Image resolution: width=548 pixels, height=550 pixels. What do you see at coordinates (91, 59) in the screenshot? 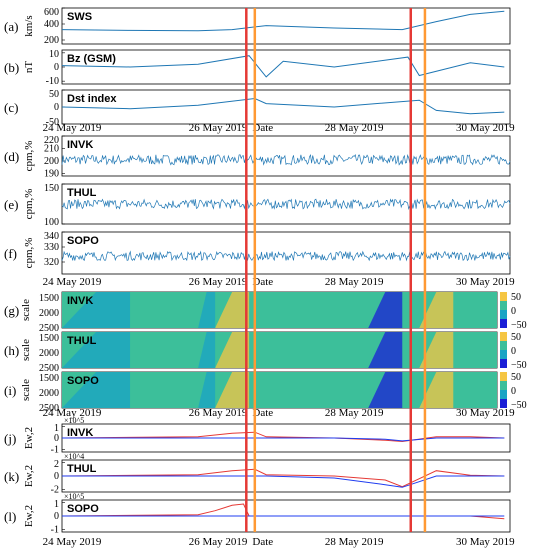
I see `panel-title: Bz (GSM)` at bounding box center [91, 59].